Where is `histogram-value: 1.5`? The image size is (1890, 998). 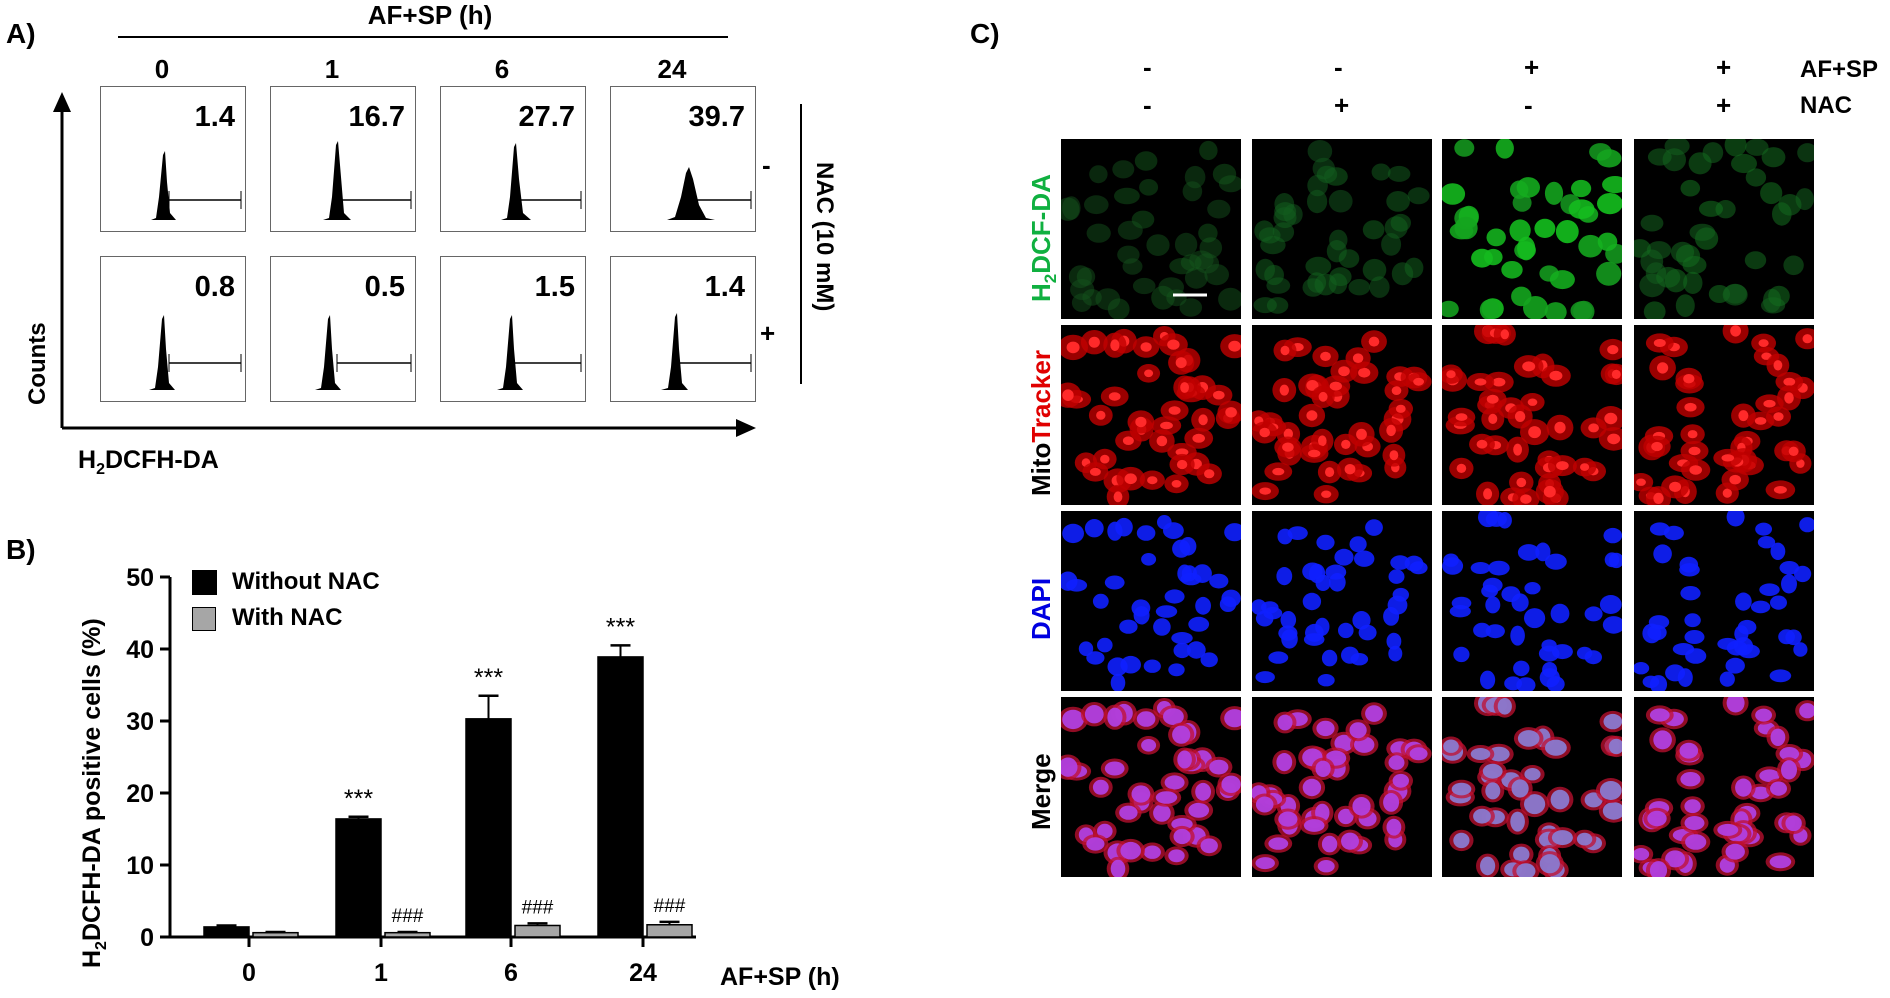
histogram-value: 1.5 is located at coordinates (554, 287).